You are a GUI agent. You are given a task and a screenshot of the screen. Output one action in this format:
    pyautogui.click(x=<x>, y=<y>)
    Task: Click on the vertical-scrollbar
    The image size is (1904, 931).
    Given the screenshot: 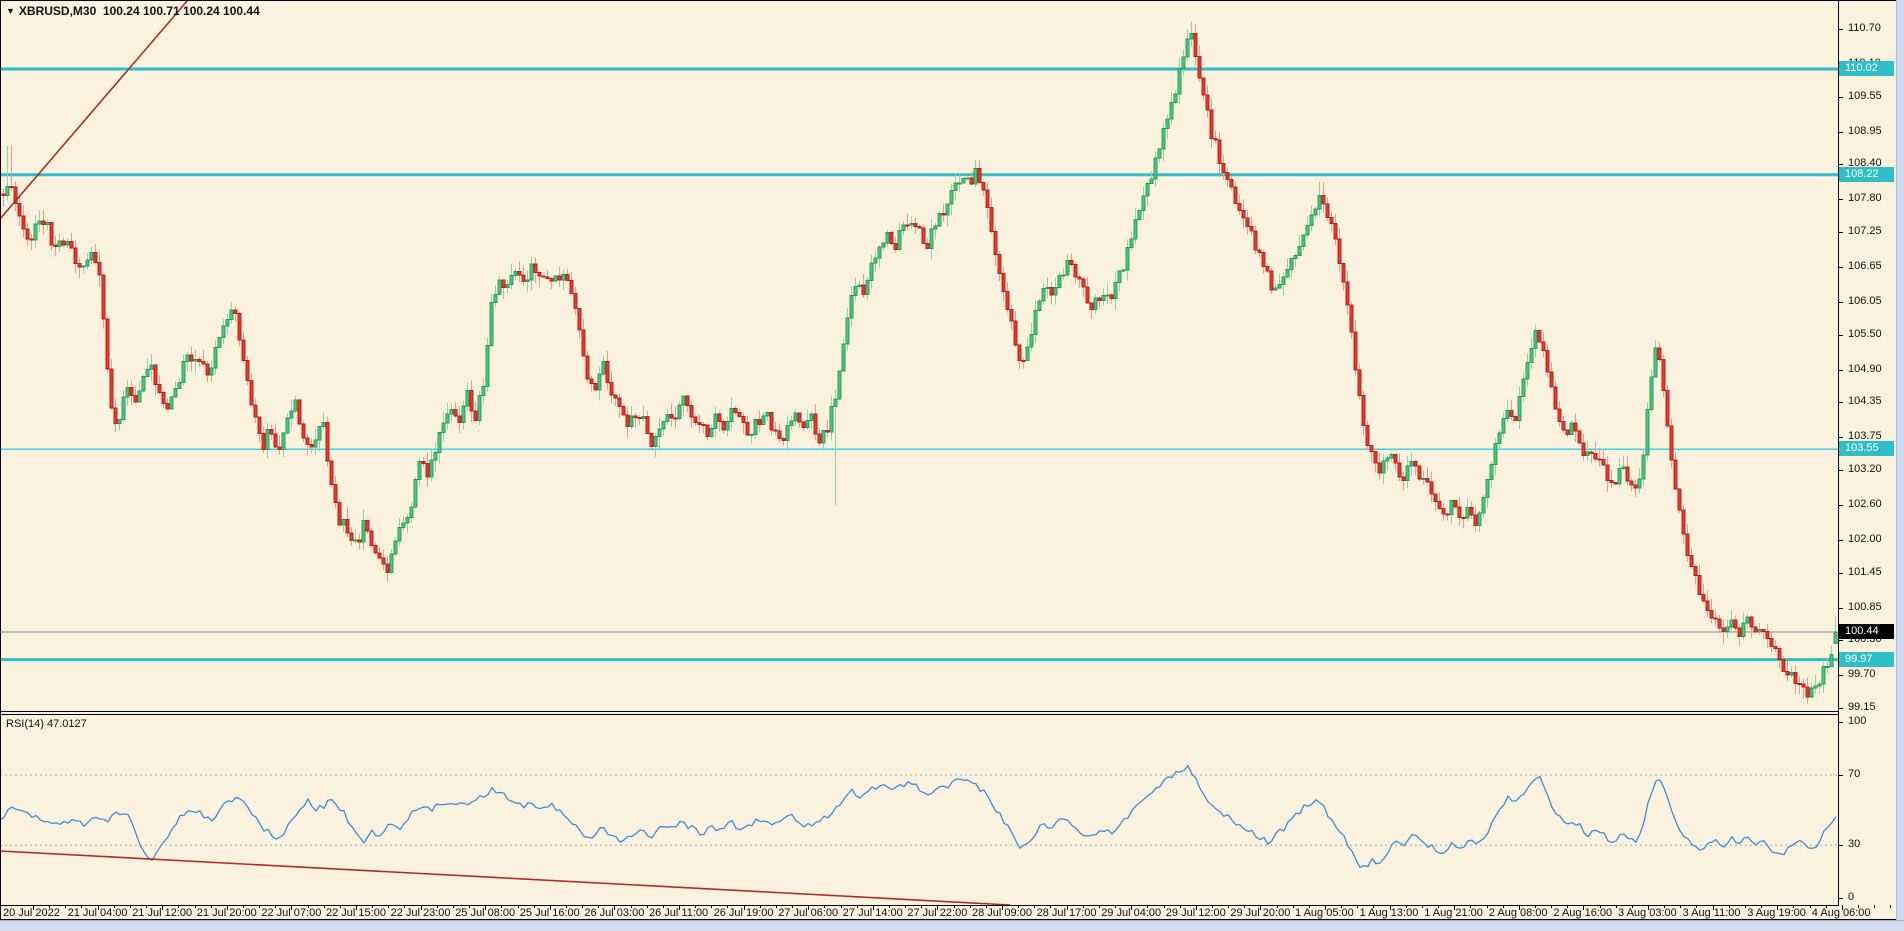 What is the action you would take?
    pyautogui.click(x=1900, y=460)
    